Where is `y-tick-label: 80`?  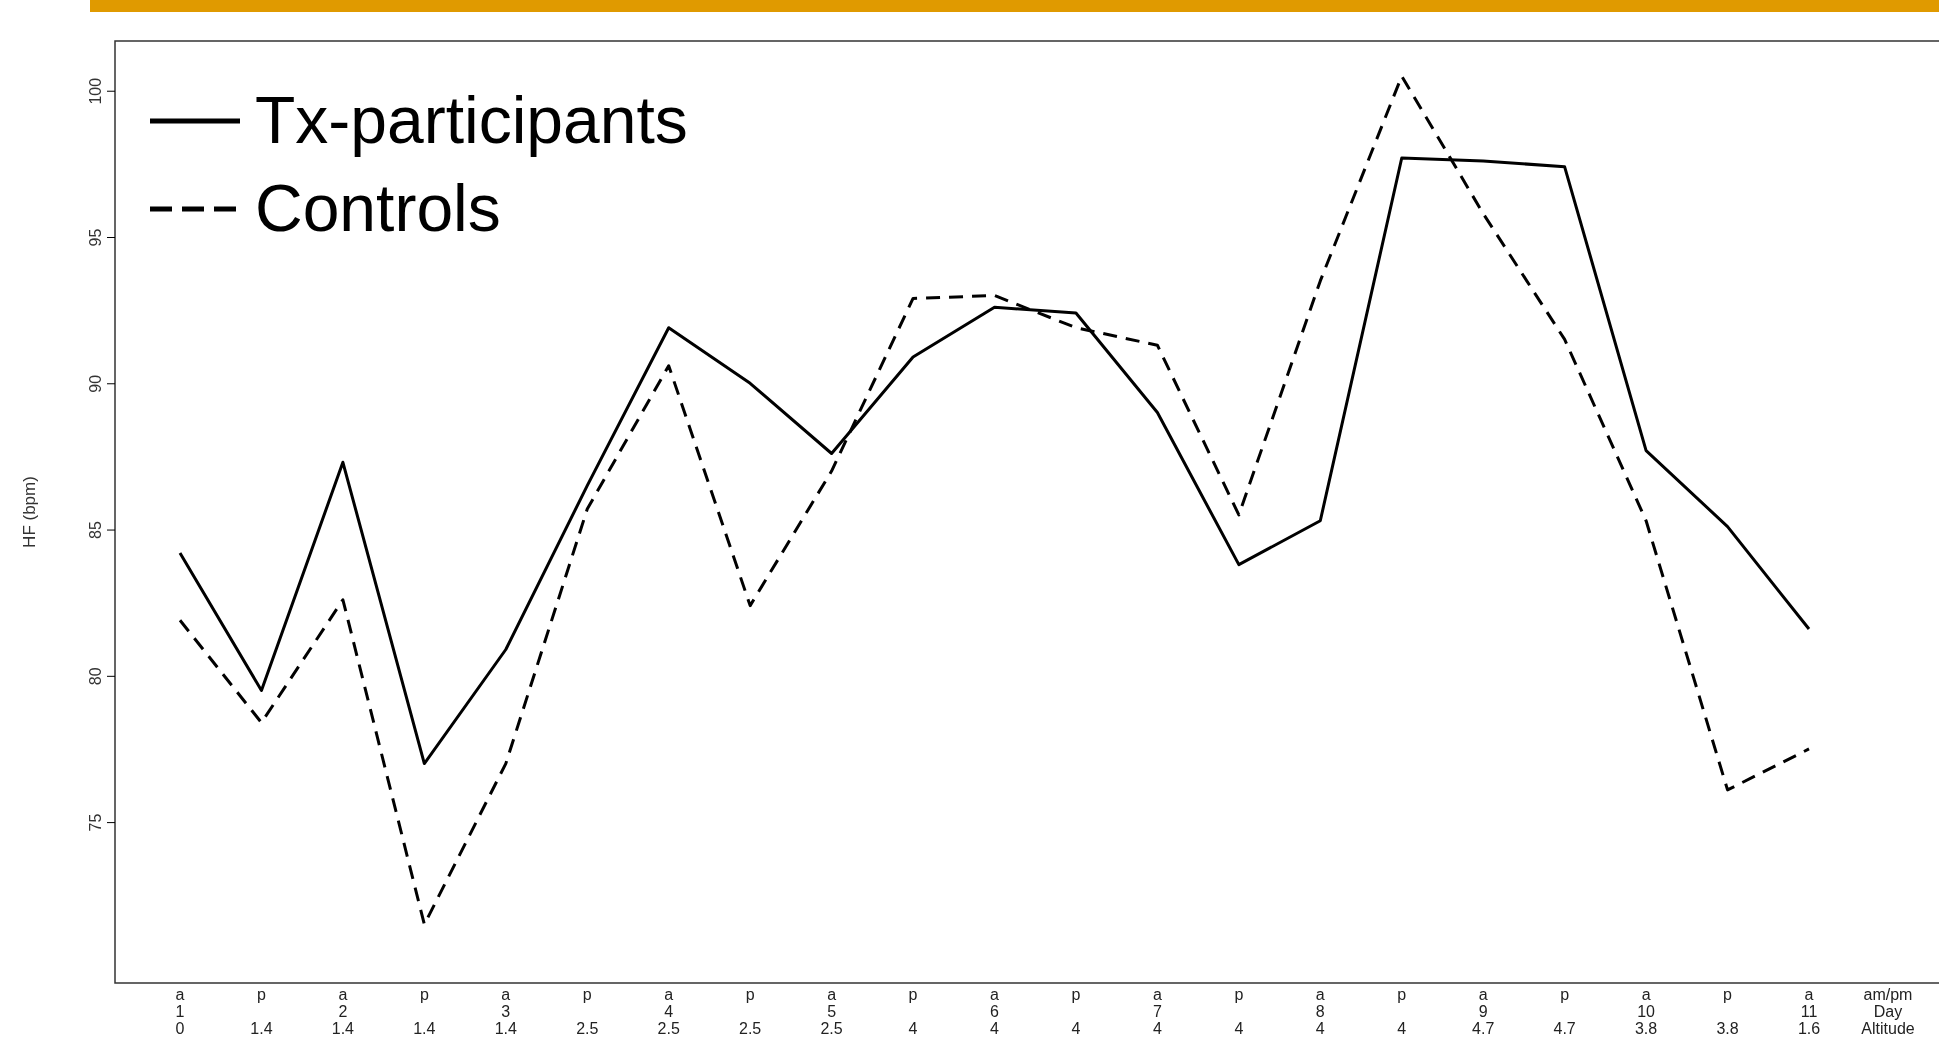
y-tick-label: 80 is located at coordinates (95, 676).